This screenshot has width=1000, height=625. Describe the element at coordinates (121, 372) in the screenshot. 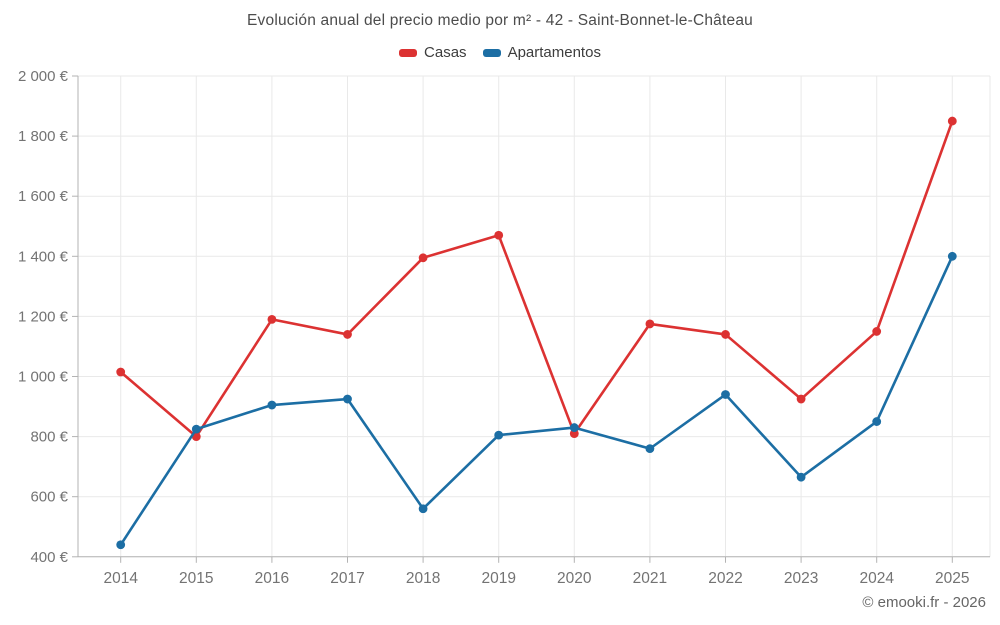

I see `point-casas-2014` at that location.